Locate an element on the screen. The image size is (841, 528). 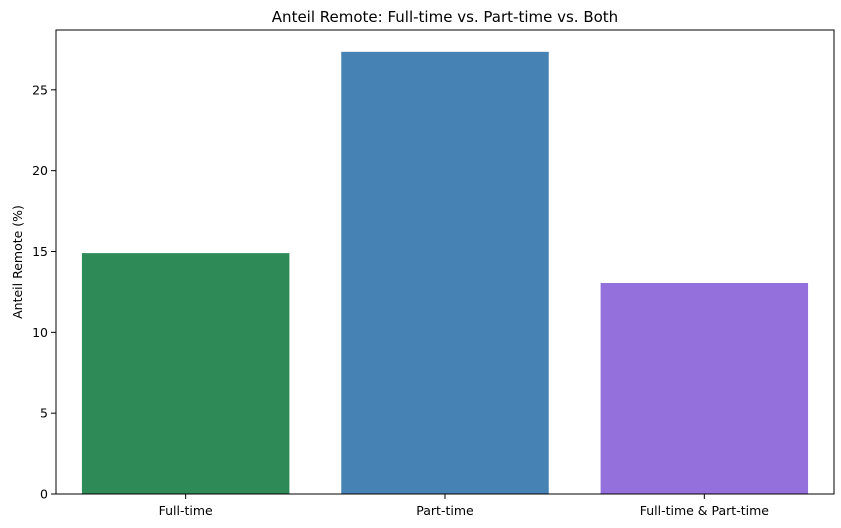
y-tick-label: 10 is located at coordinates (40, 332).